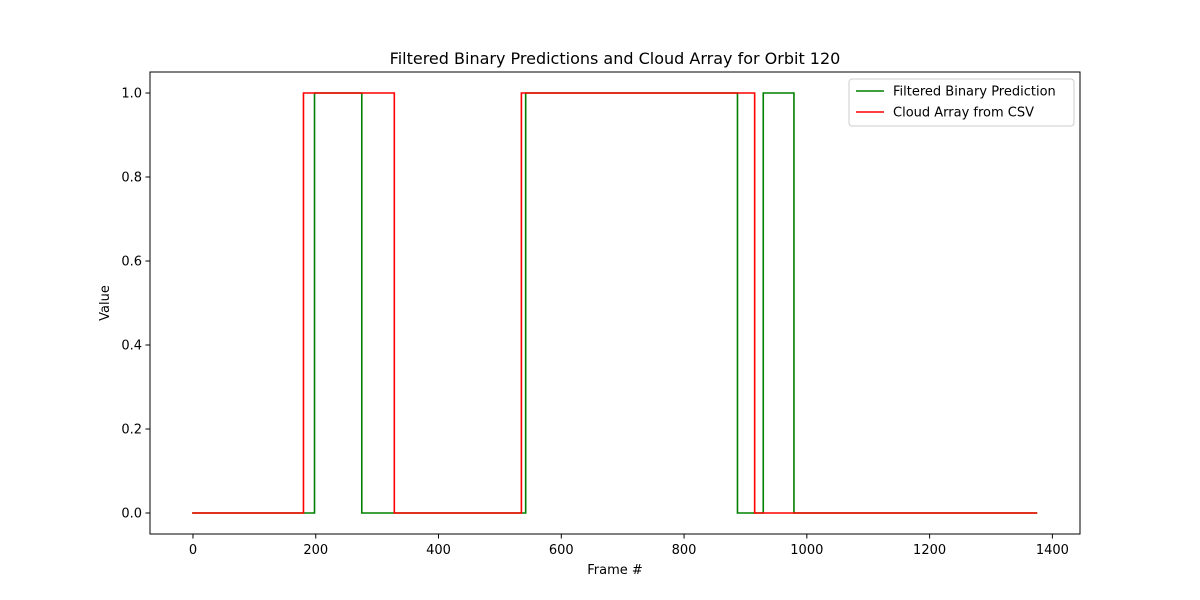 This screenshot has height=600, width=1200. I want to click on legend-box, so click(961, 102).